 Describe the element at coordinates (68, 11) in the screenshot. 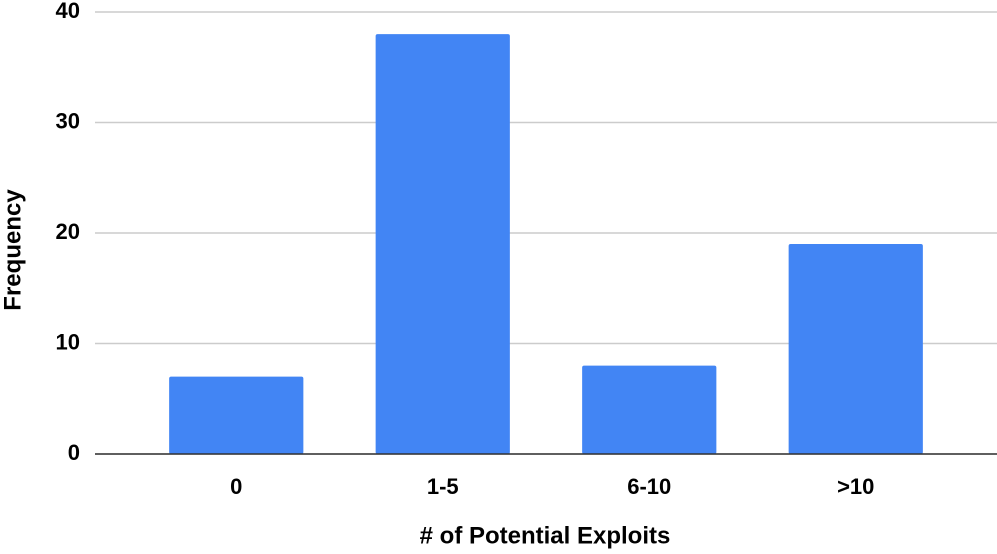

I see `y-tick-label: 40` at that location.